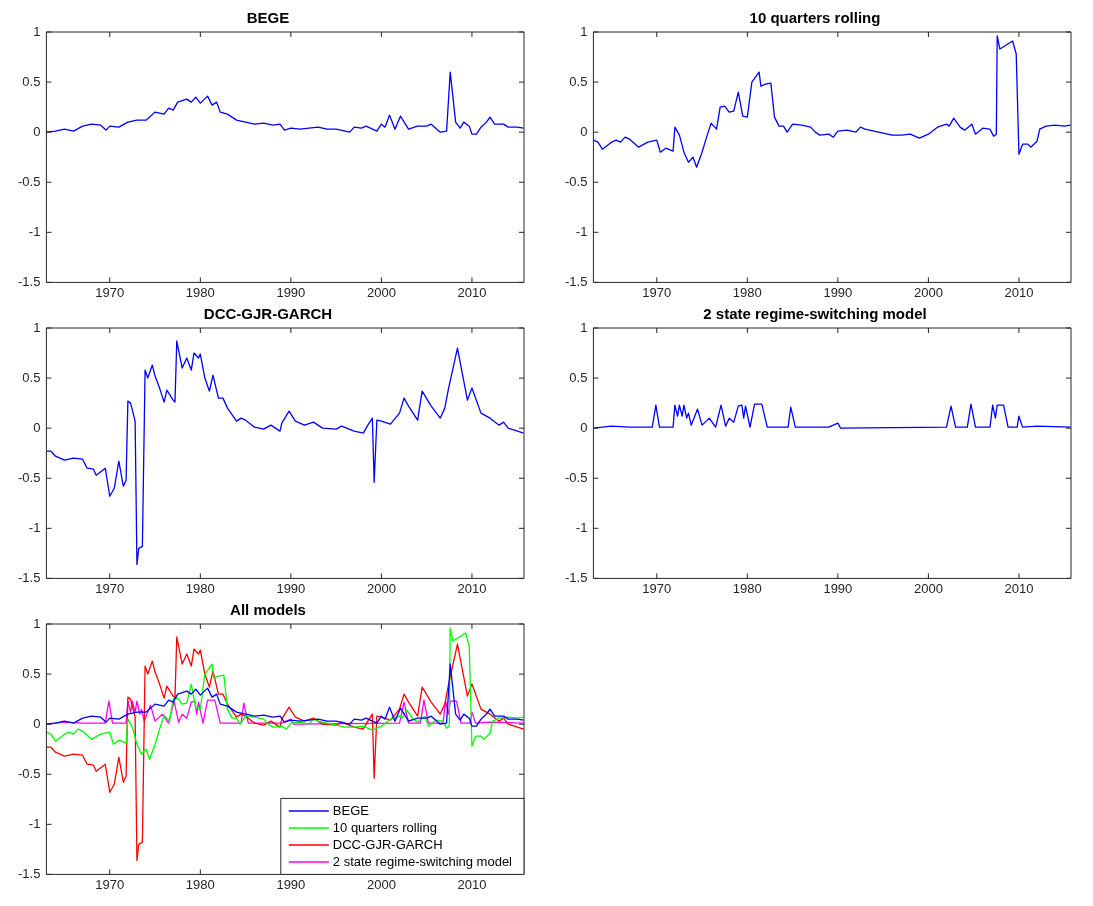 This screenshot has width=1093, height=906. I want to click on chart-title: DCC-GJR-GARCH, so click(268, 314).